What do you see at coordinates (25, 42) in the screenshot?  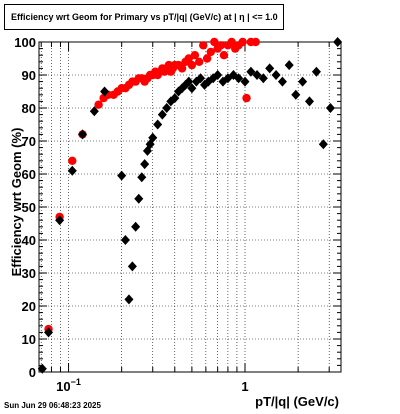 I see `y-tick-label: 100` at bounding box center [25, 42].